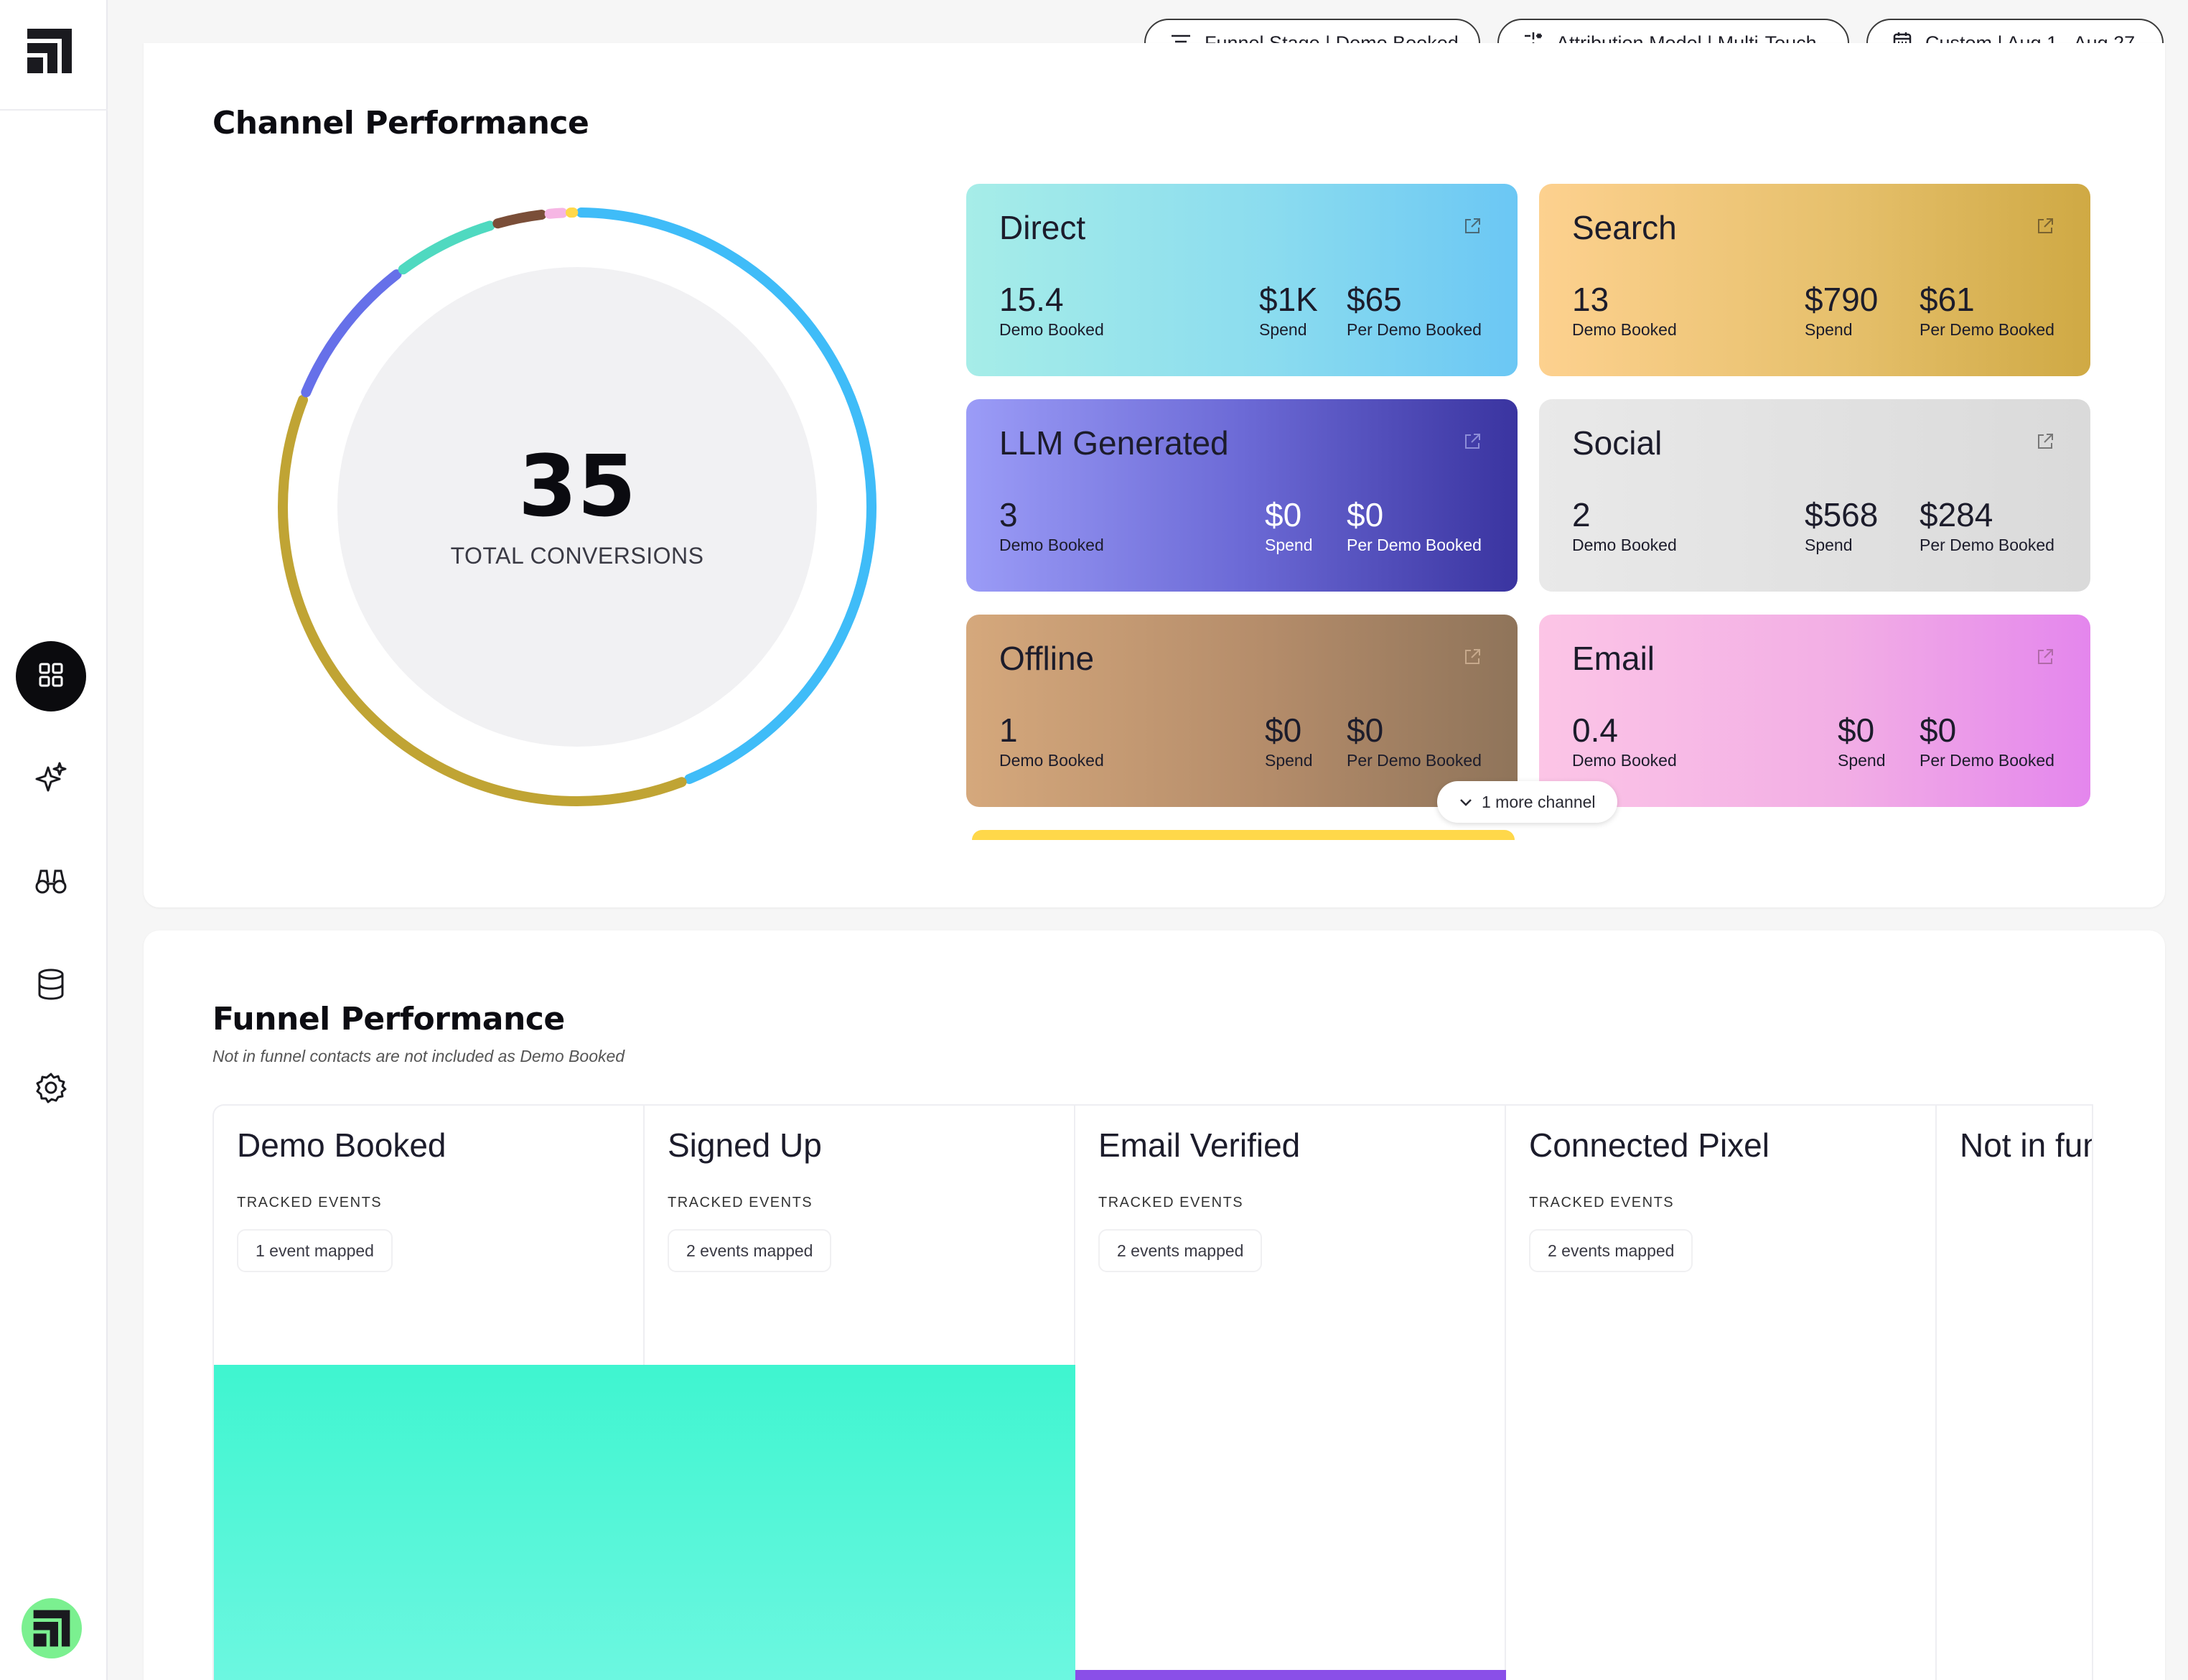 This screenshot has height=1680, width=2188. Describe the element at coordinates (49, 51) in the screenshot. I see `brand-logo` at that location.